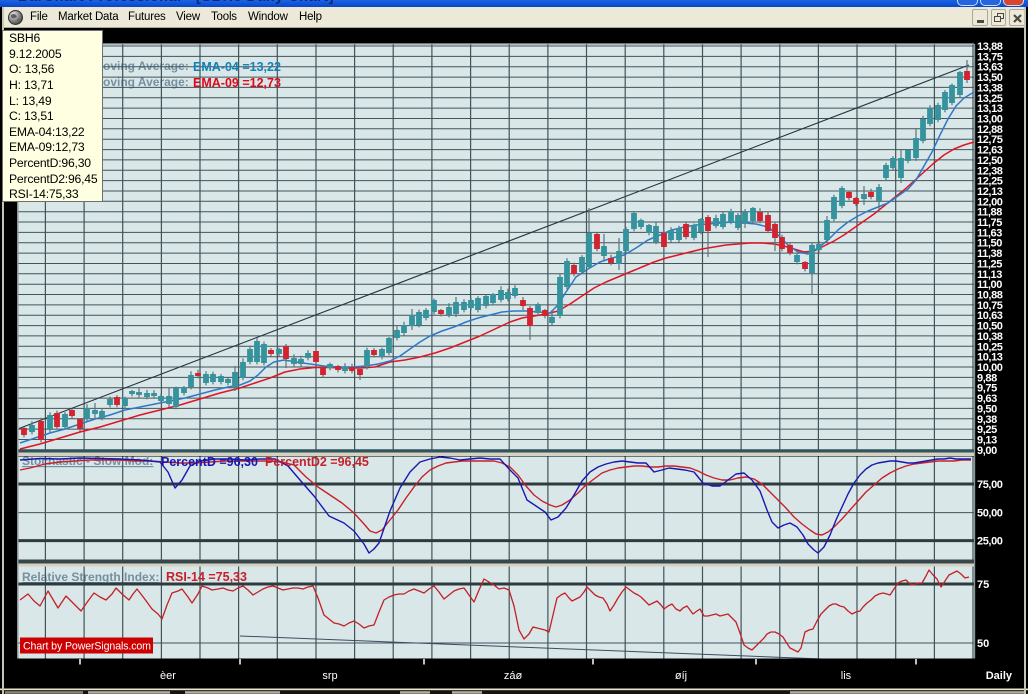 This screenshot has width=1028, height=694. I want to click on svg-text: 9,25, so click(987, 430).